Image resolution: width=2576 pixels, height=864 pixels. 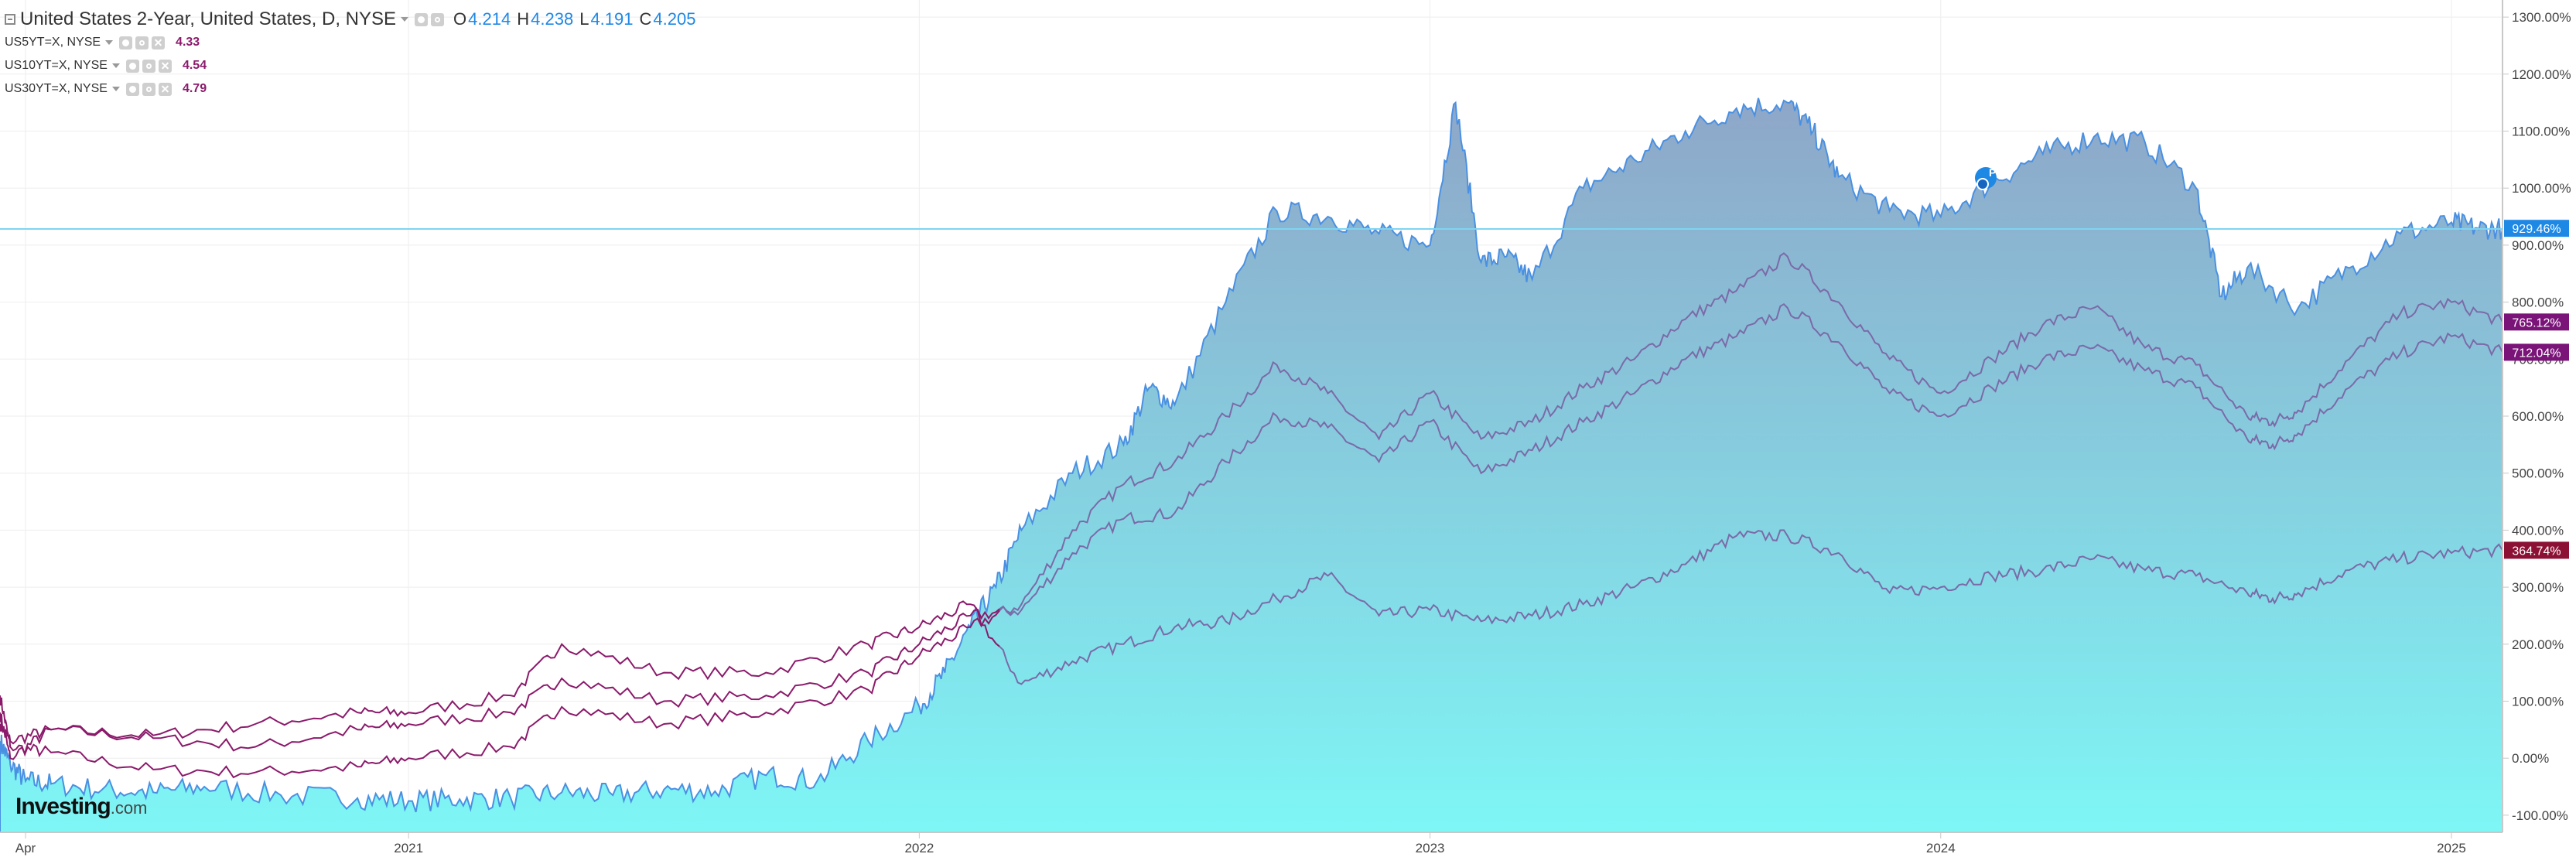 I want to click on x-tick-label: Apr, so click(x=25, y=848).